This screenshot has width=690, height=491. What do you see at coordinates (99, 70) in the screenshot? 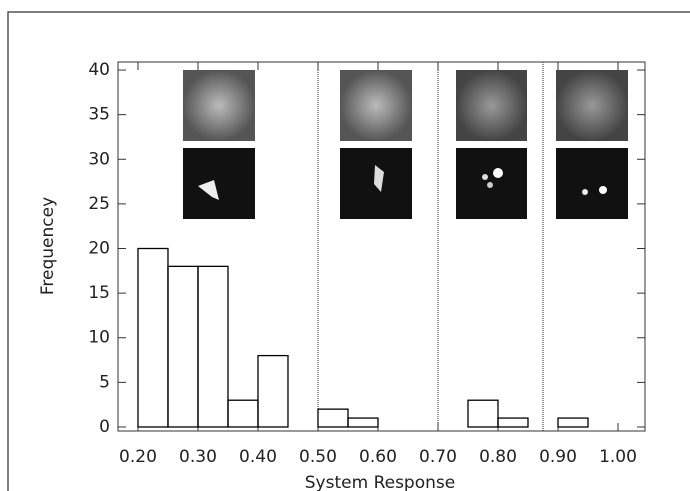
I see `y-tick-label: 40` at bounding box center [99, 70].